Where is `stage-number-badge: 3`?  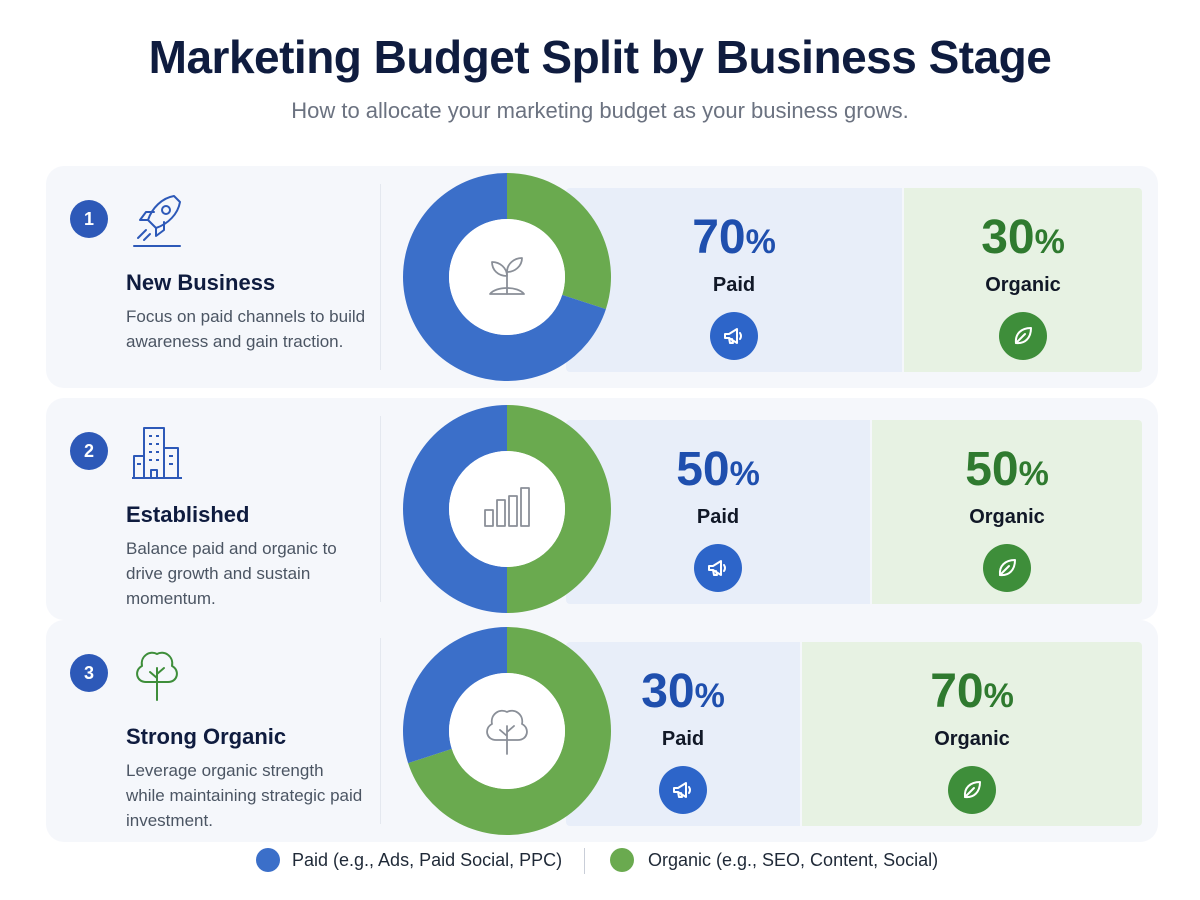 stage-number-badge: 3 is located at coordinates (89, 673).